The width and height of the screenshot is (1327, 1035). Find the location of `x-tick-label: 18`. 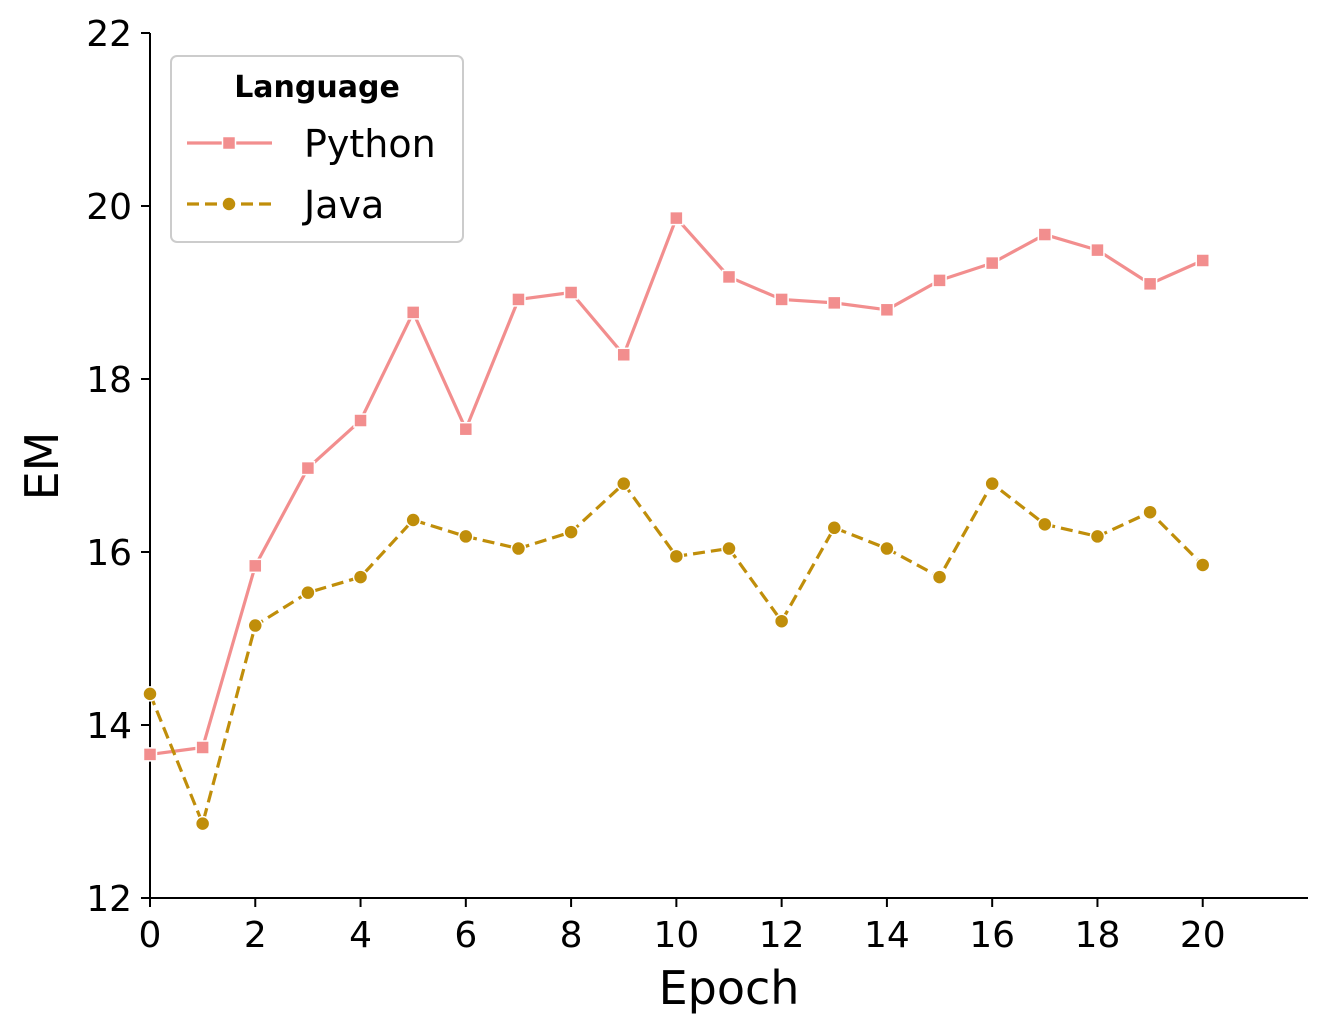

x-tick-label: 18 is located at coordinates (1098, 935).